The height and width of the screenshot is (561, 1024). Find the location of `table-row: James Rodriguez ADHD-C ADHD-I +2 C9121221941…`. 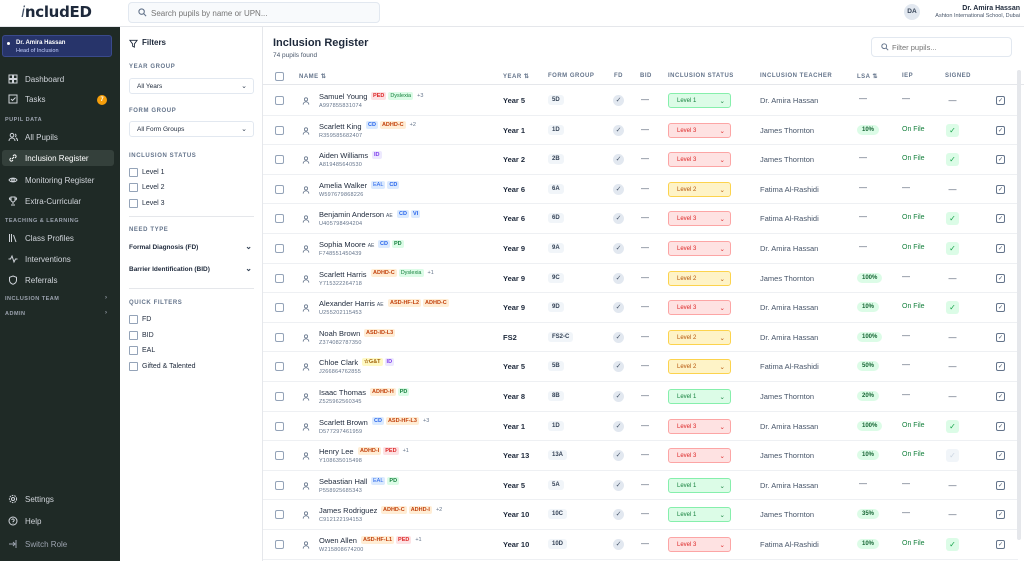

table-row: James Rodriguez ADHD-C ADHD-I +2 C9121221941… is located at coordinates (640, 515).